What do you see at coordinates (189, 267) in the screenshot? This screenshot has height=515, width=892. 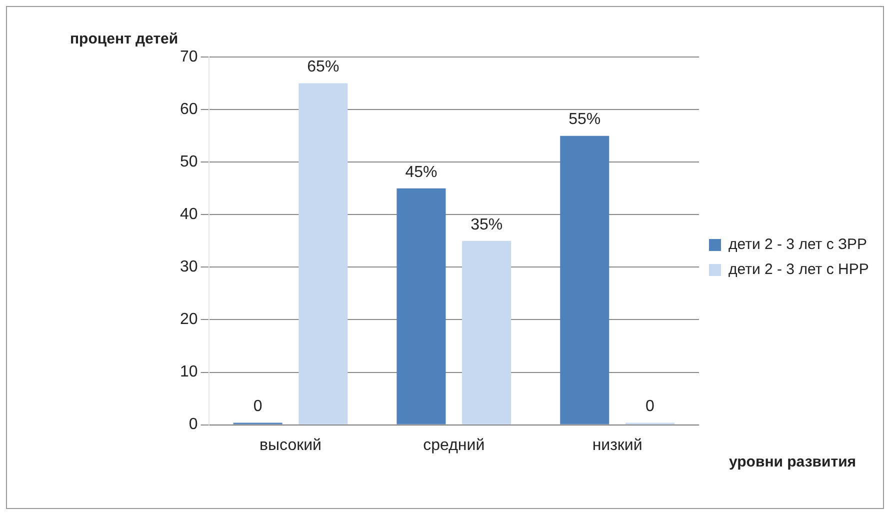 I see `y-tick-label: 30` at bounding box center [189, 267].